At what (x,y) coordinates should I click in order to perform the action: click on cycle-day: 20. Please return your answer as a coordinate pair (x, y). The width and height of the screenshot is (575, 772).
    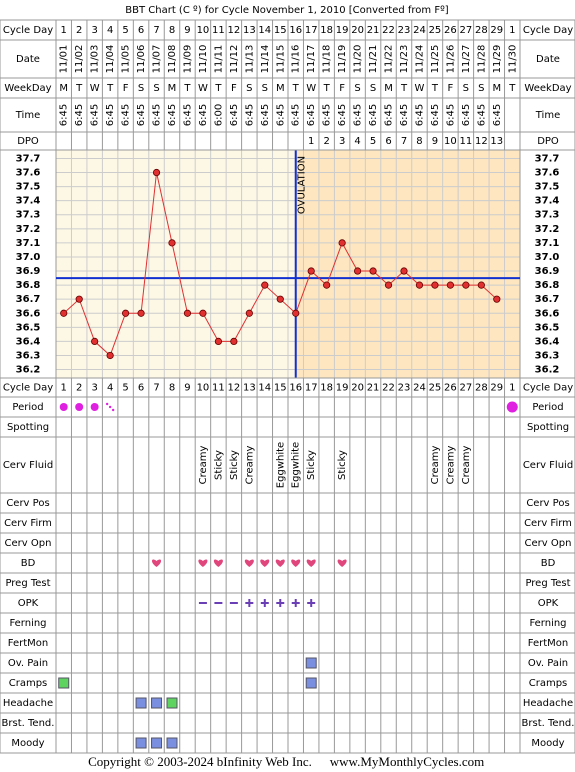
    Looking at the image, I should click on (357, 388).